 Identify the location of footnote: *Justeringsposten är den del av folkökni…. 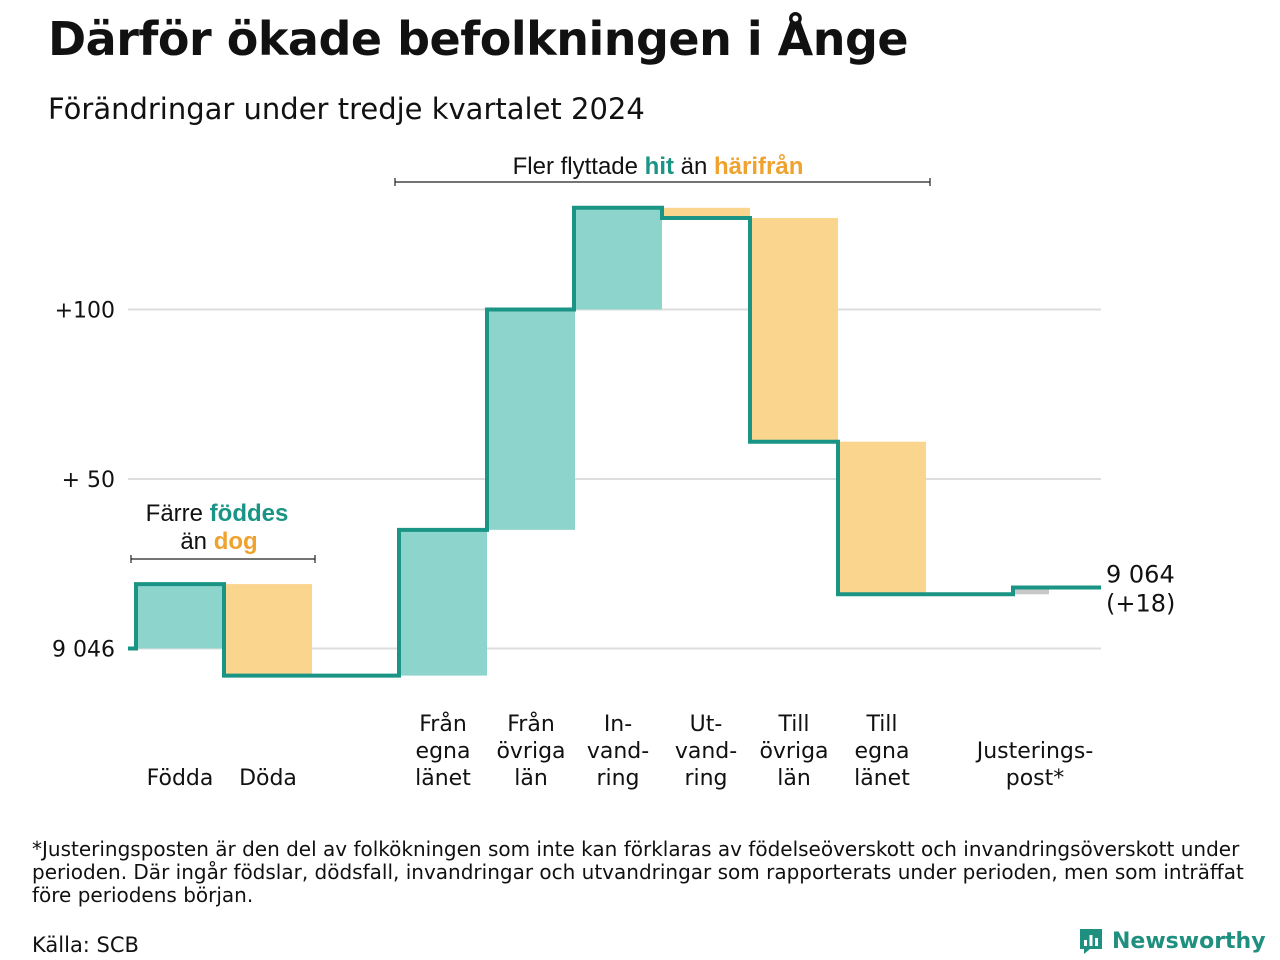
(638, 872).